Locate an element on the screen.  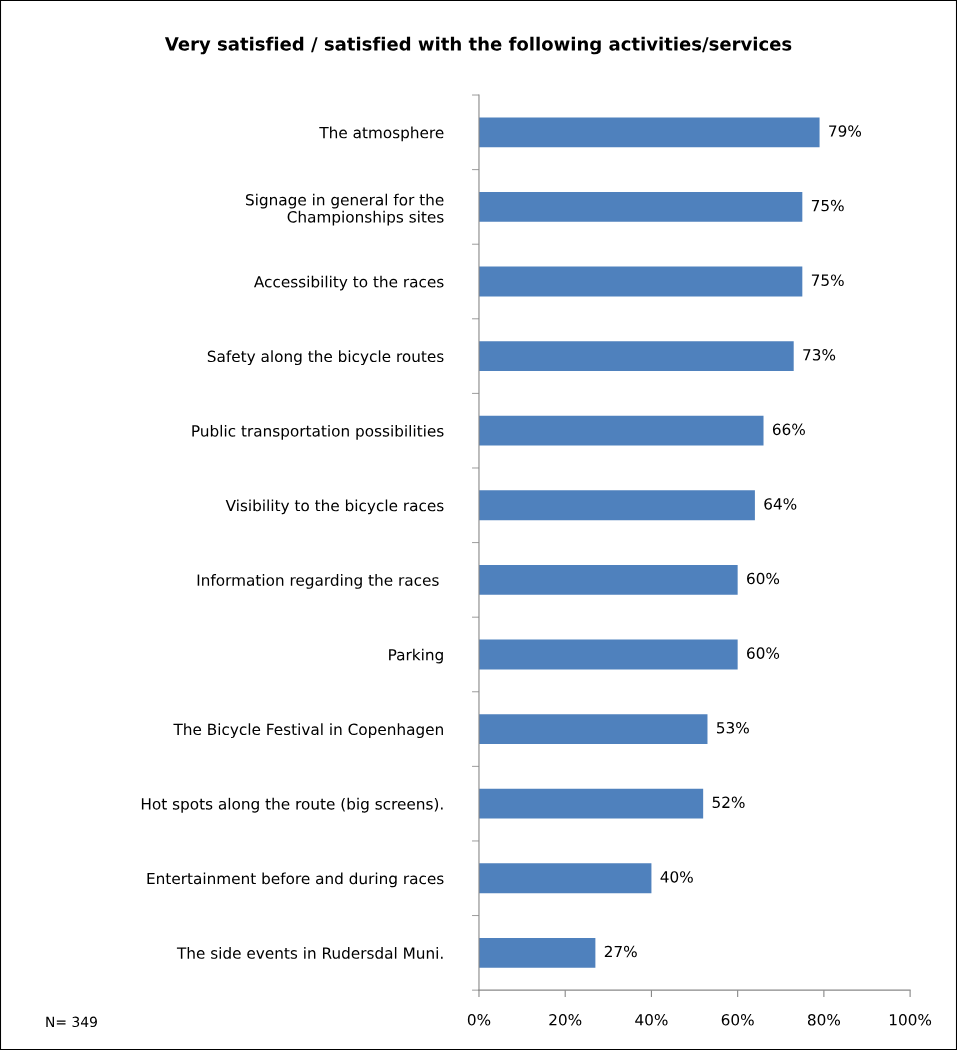
data-label: 79% is located at coordinates (845, 131).